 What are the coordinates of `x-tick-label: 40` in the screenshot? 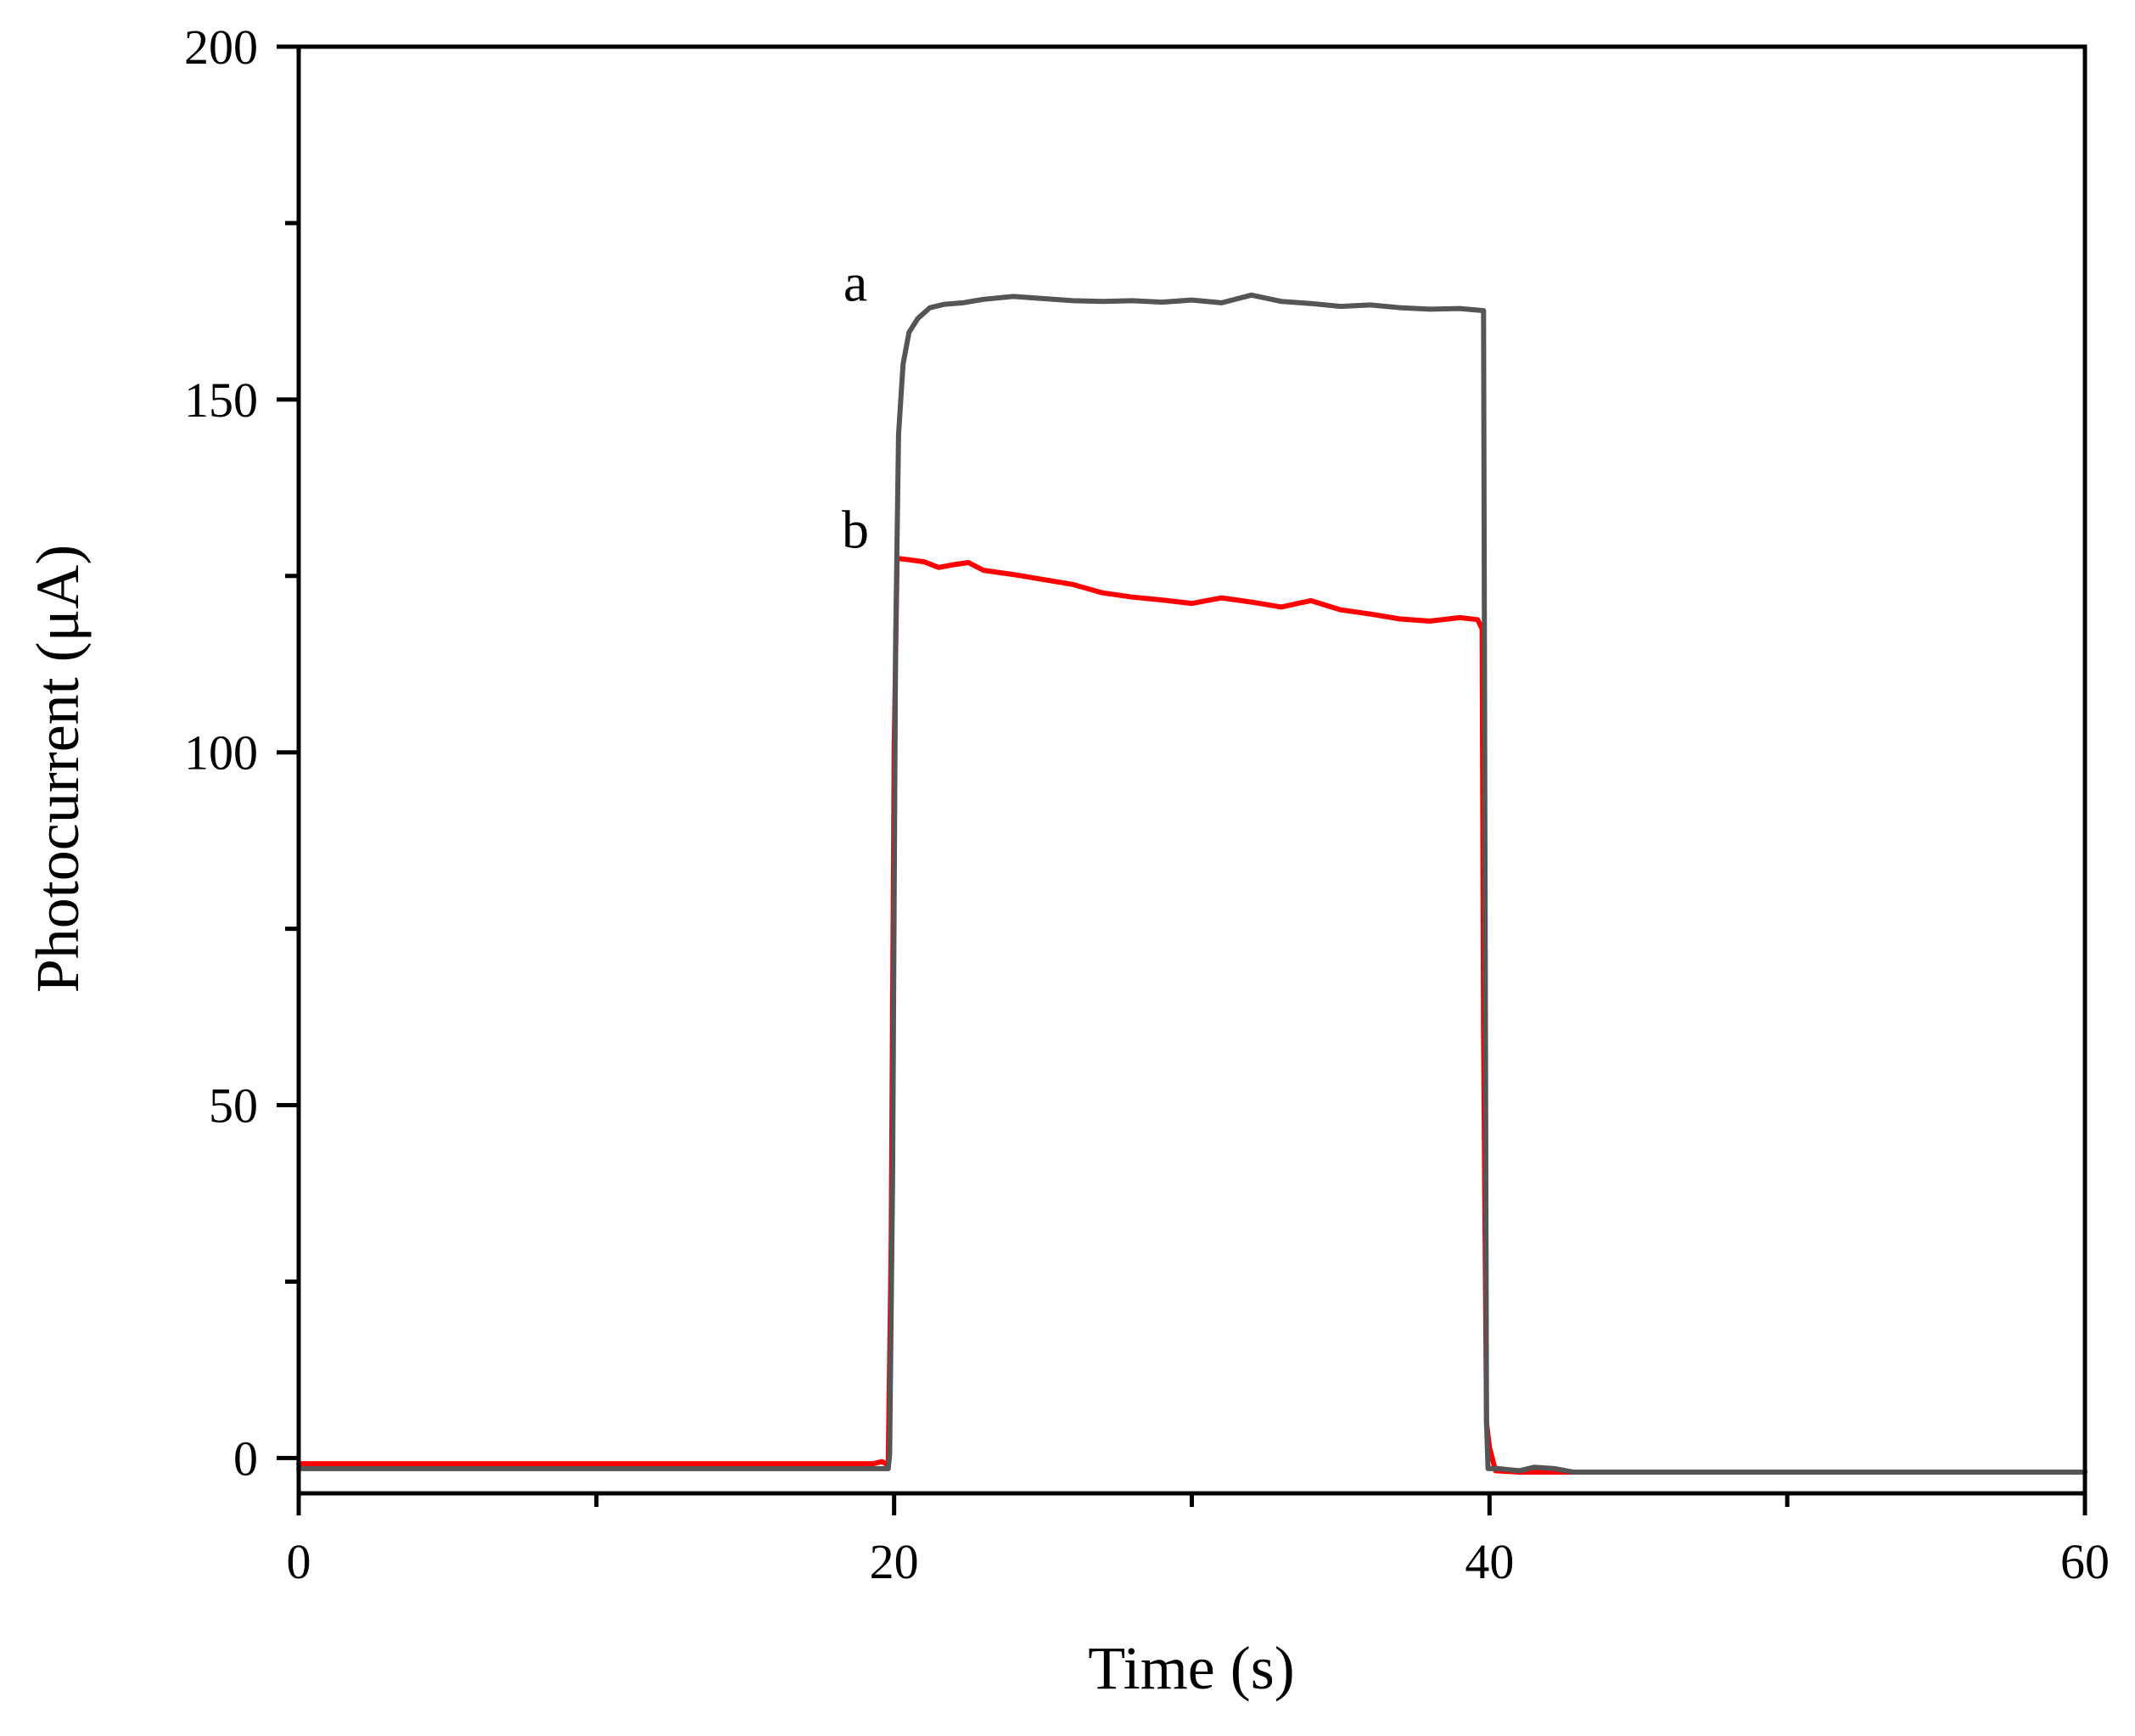 It's located at (1489, 1561).